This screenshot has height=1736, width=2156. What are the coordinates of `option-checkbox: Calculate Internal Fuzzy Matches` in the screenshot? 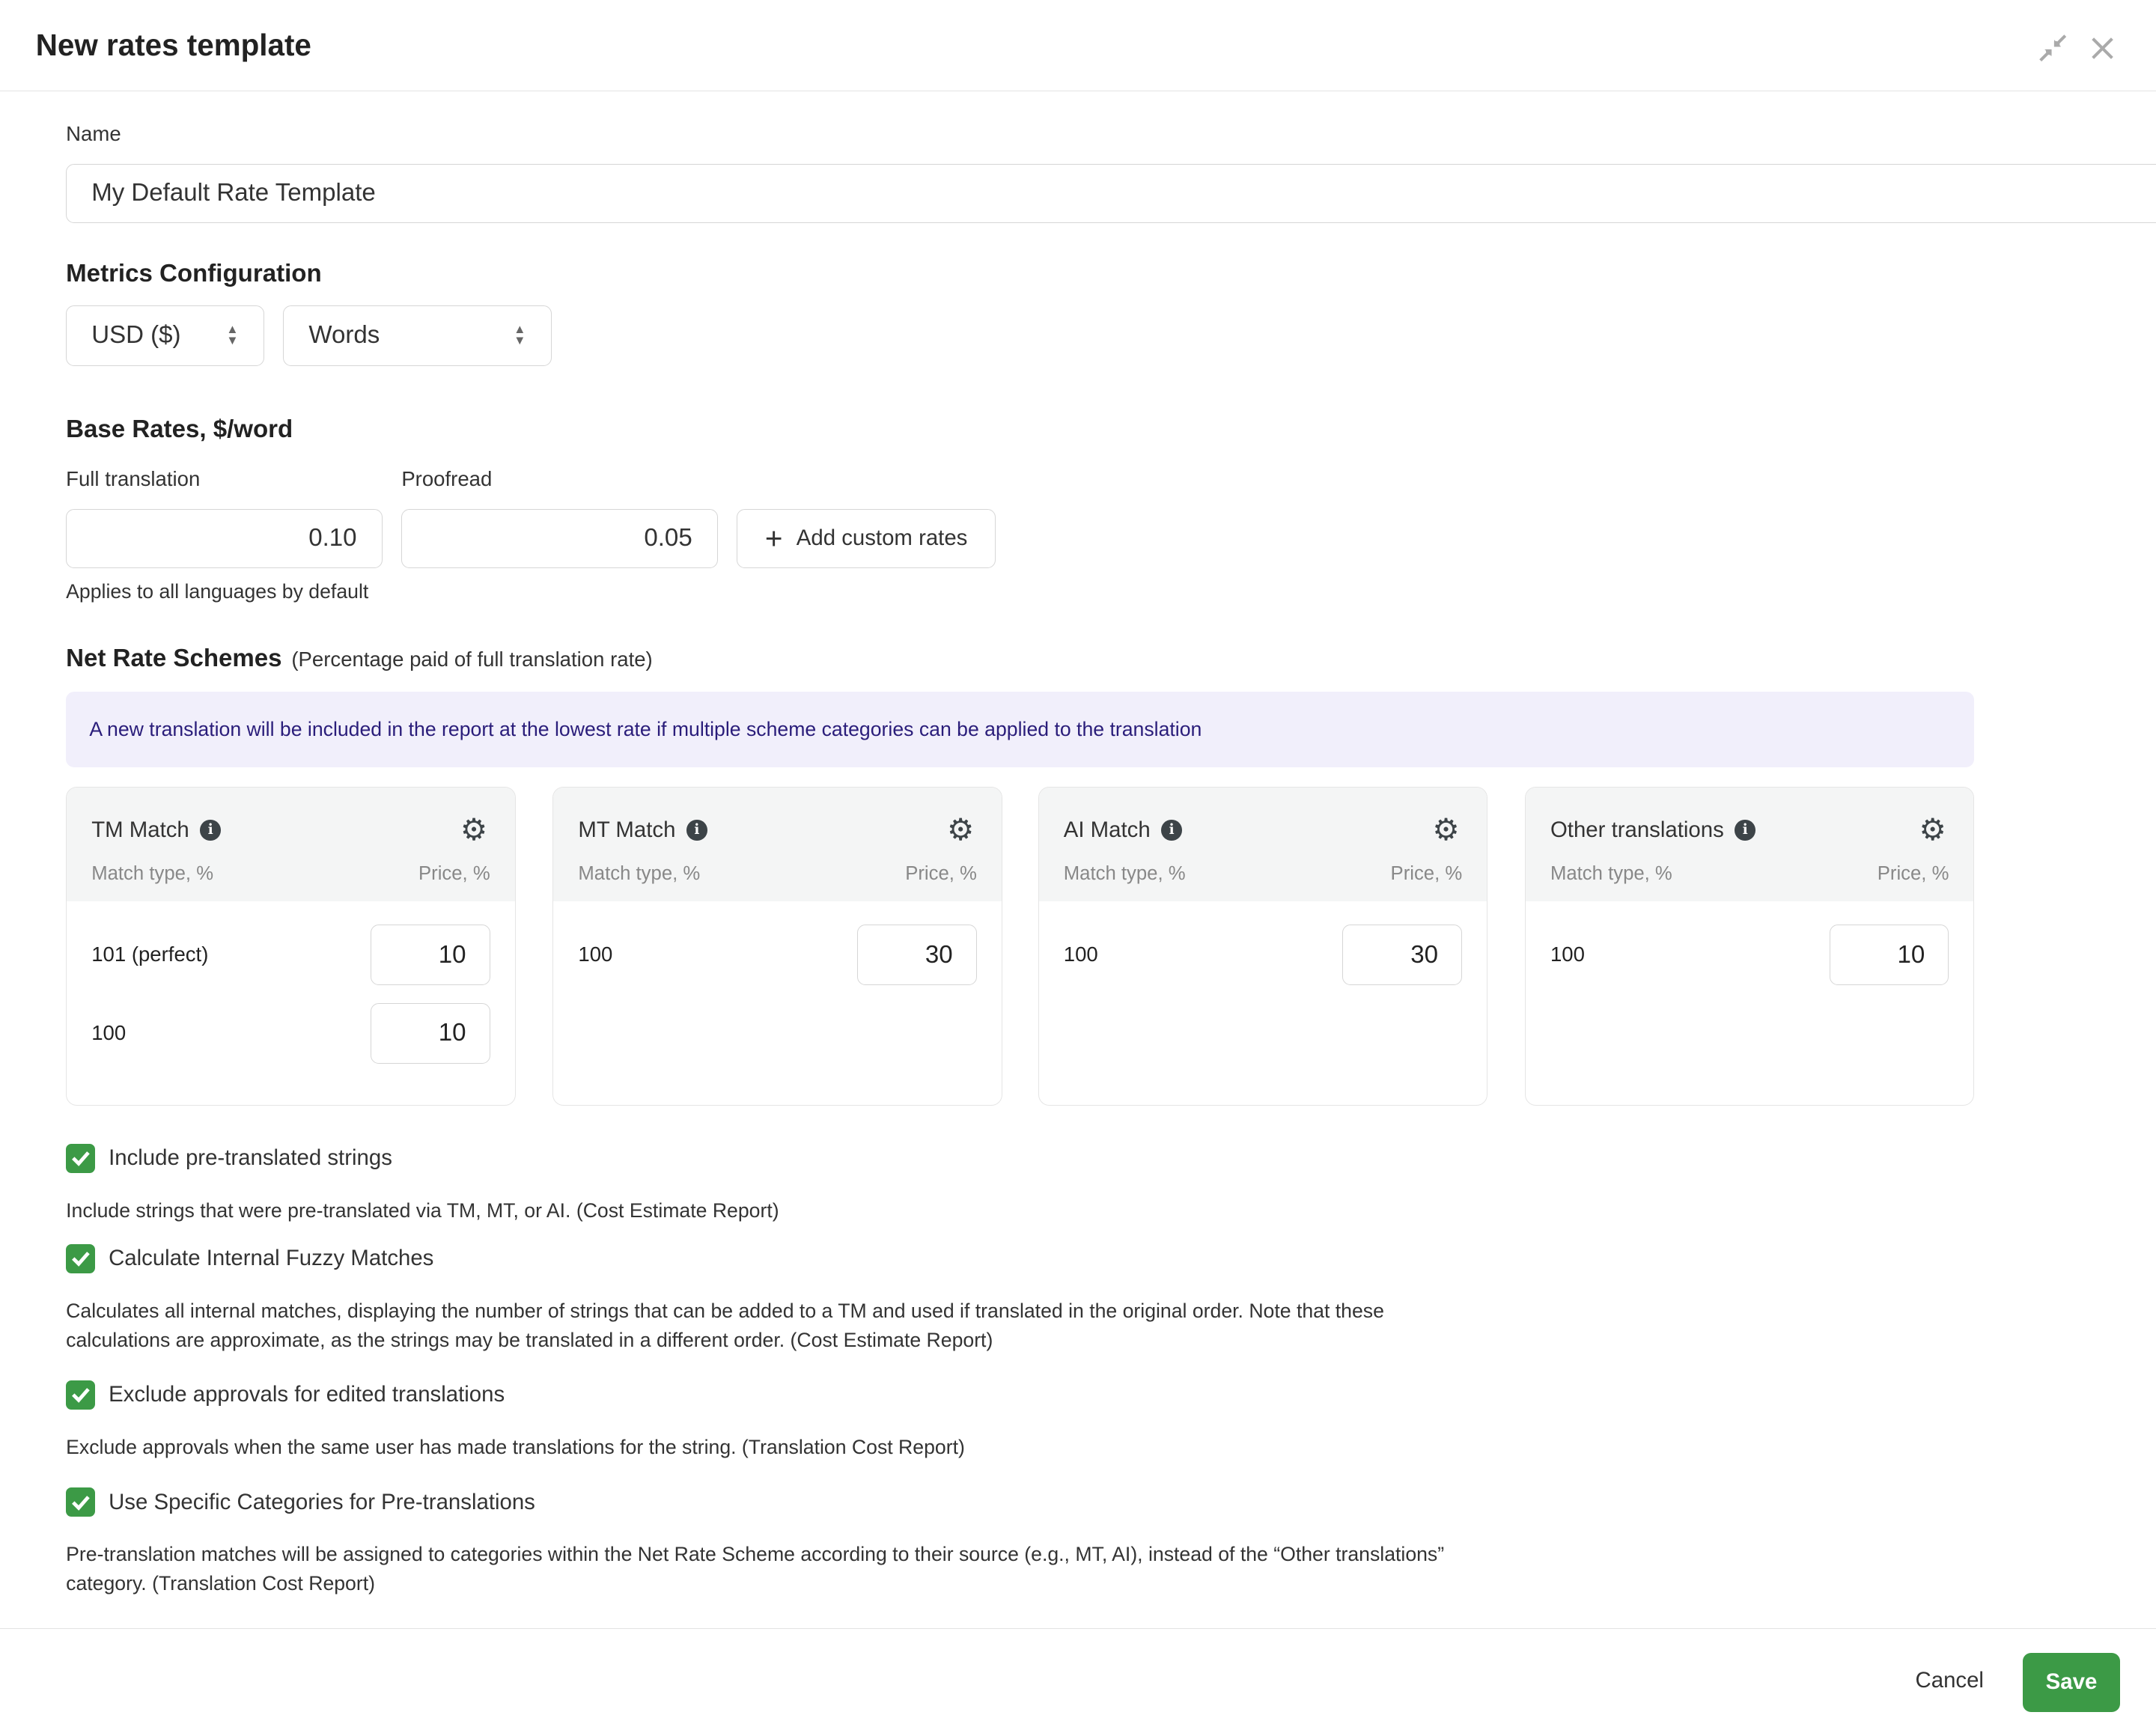 It's located at (249, 1258).